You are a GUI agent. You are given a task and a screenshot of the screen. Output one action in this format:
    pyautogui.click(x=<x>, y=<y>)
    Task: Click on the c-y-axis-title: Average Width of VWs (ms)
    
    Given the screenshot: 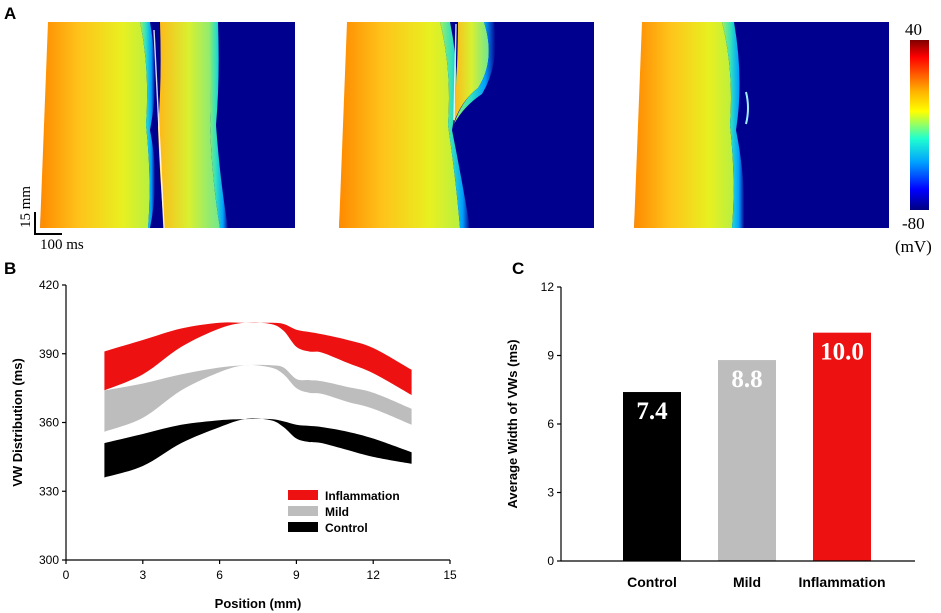 What is the action you would take?
    pyautogui.click(x=512, y=423)
    